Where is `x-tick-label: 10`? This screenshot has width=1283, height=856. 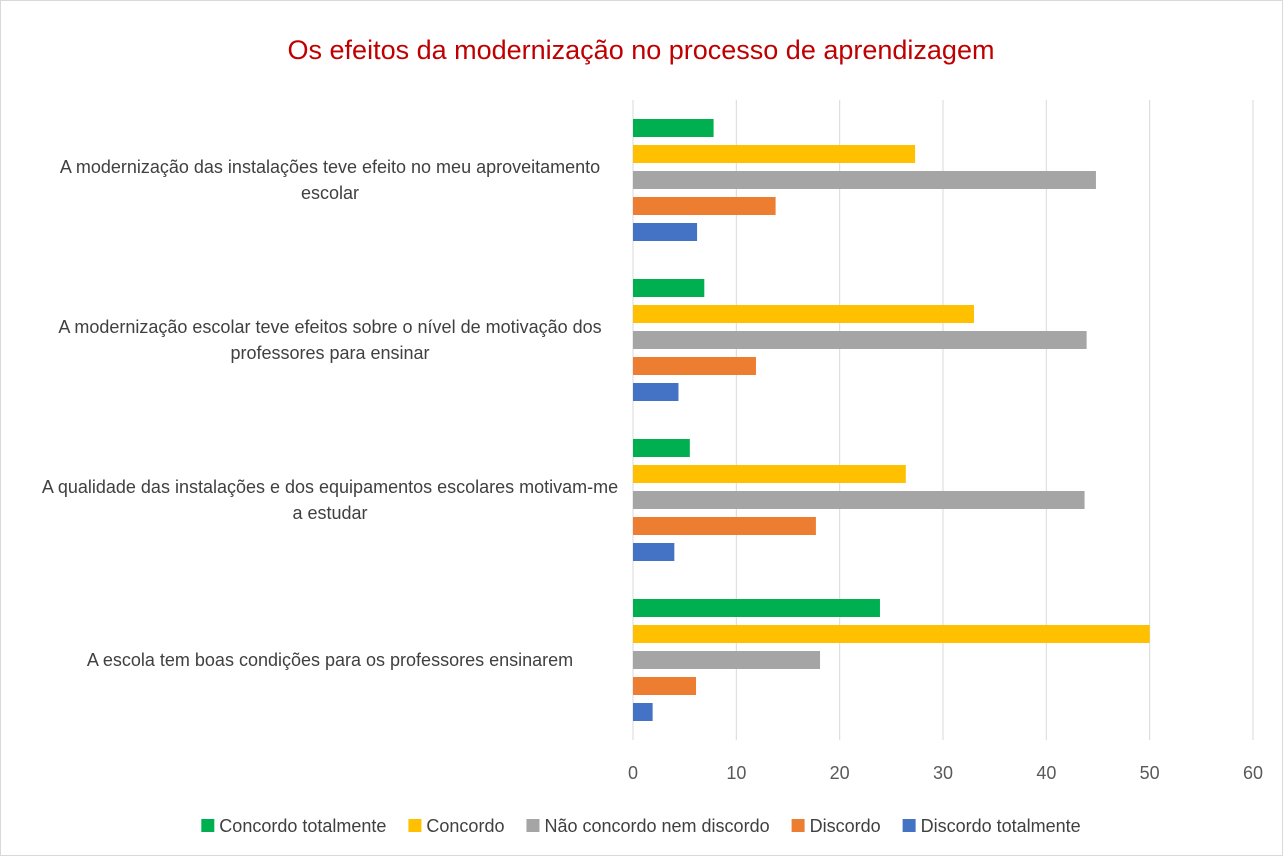
x-tick-label: 10 is located at coordinates (736, 773).